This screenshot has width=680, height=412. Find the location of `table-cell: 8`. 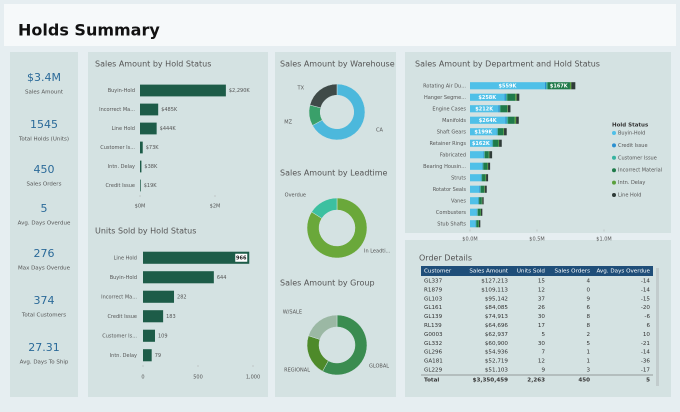

table-cell: 8 is located at coordinates (588, 326).